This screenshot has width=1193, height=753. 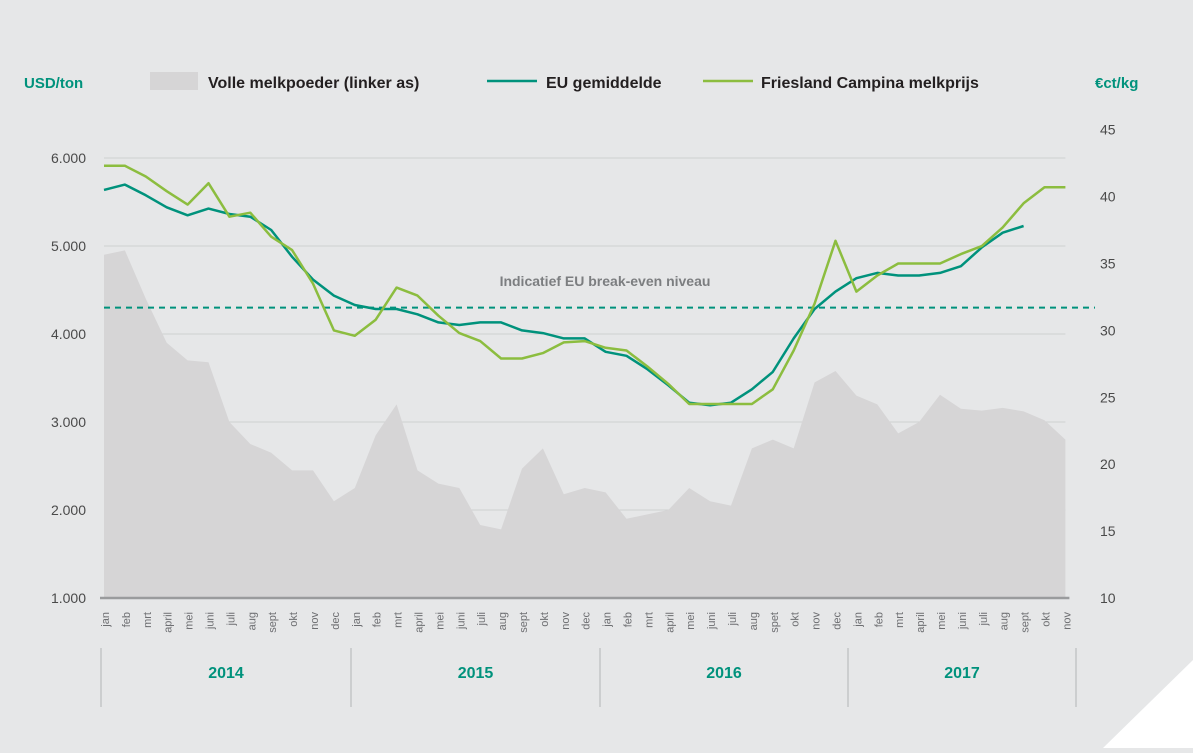 What do you see at coordinates (724, 673) in the screenshot?
I see `year-label: 2016` at bounding box center [724, 673].